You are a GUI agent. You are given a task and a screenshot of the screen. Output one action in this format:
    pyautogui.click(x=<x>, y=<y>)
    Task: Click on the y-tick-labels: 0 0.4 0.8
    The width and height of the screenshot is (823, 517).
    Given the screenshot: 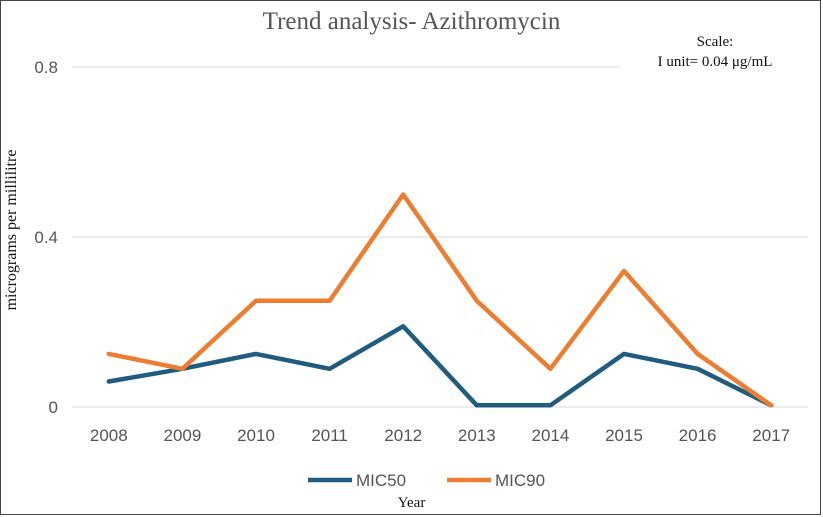 What is the action you would take?
    pyautogui.click(x=46, y=237)
    